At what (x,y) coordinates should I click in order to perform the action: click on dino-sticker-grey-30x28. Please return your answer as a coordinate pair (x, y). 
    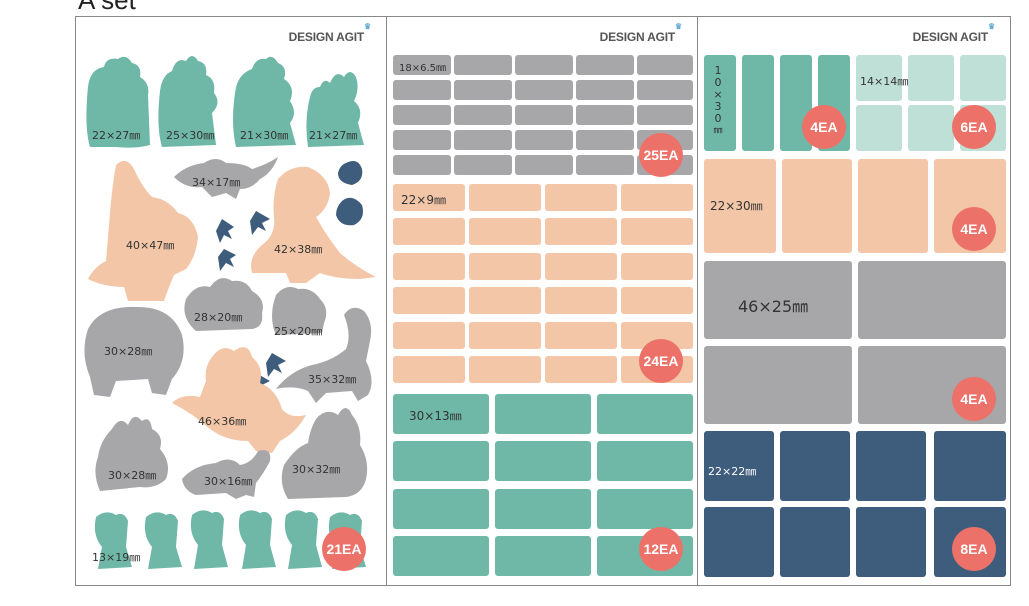
    Looking at the image, I should click on (134, 351).